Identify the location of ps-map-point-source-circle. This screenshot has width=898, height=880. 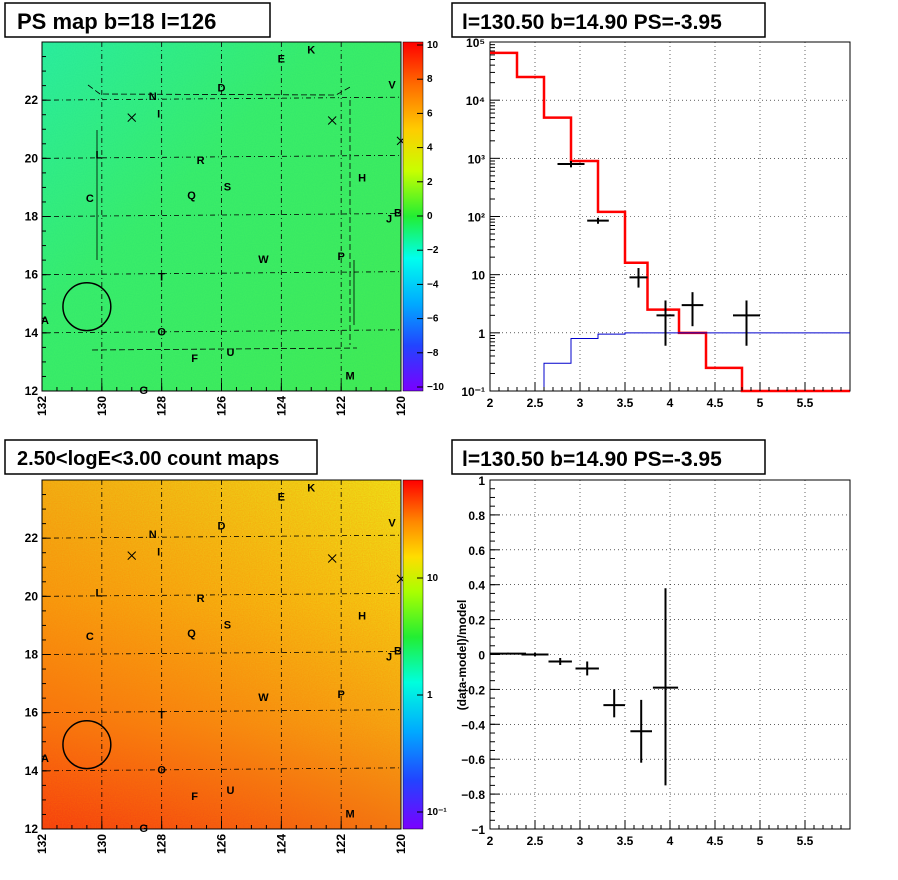
(87, 306).